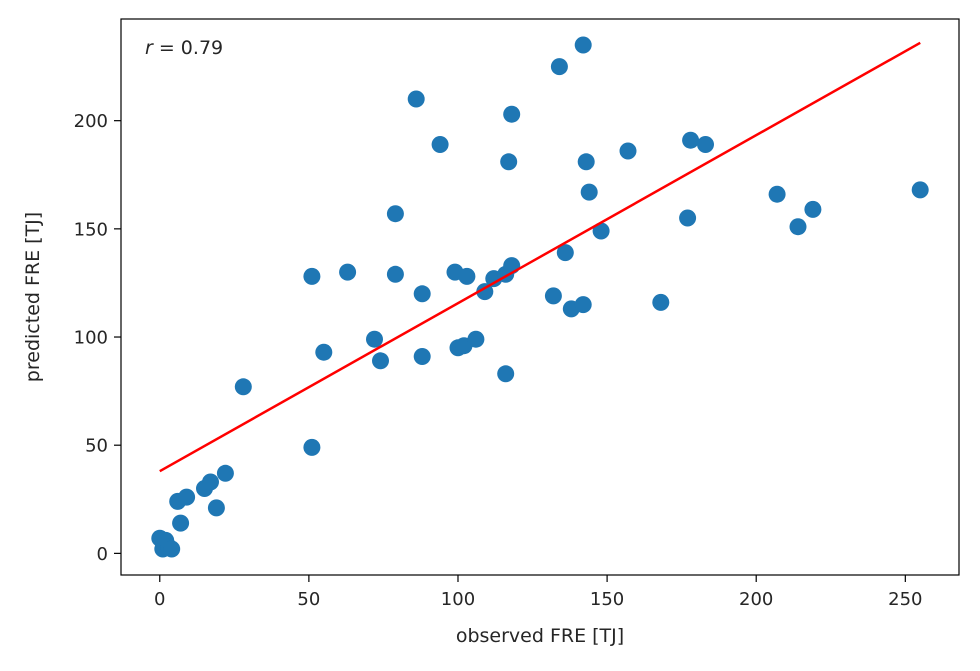 The height and width of the screenshot is (671, 980). Describe the element at coordinates (540, 636) in the screenshot. I see `x-axis-label: observed FRE [TJ]` at that location.